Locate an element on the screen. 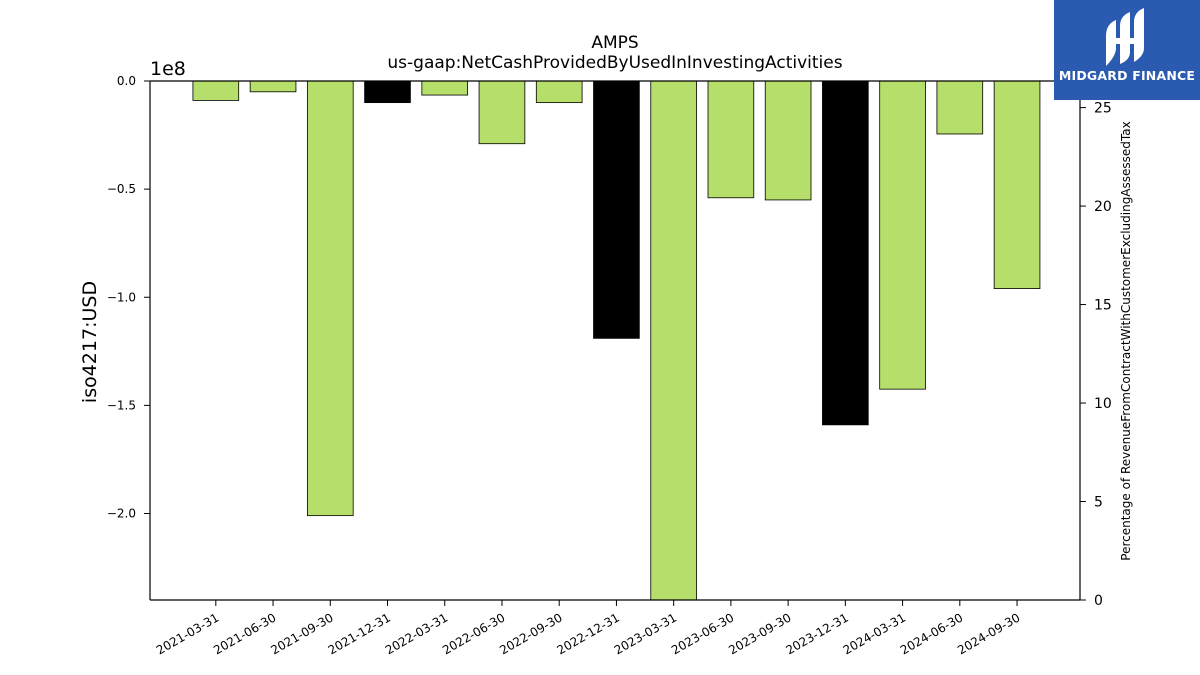  x-tick-label: 2023-12-31 is located at coordinates (816, 633).